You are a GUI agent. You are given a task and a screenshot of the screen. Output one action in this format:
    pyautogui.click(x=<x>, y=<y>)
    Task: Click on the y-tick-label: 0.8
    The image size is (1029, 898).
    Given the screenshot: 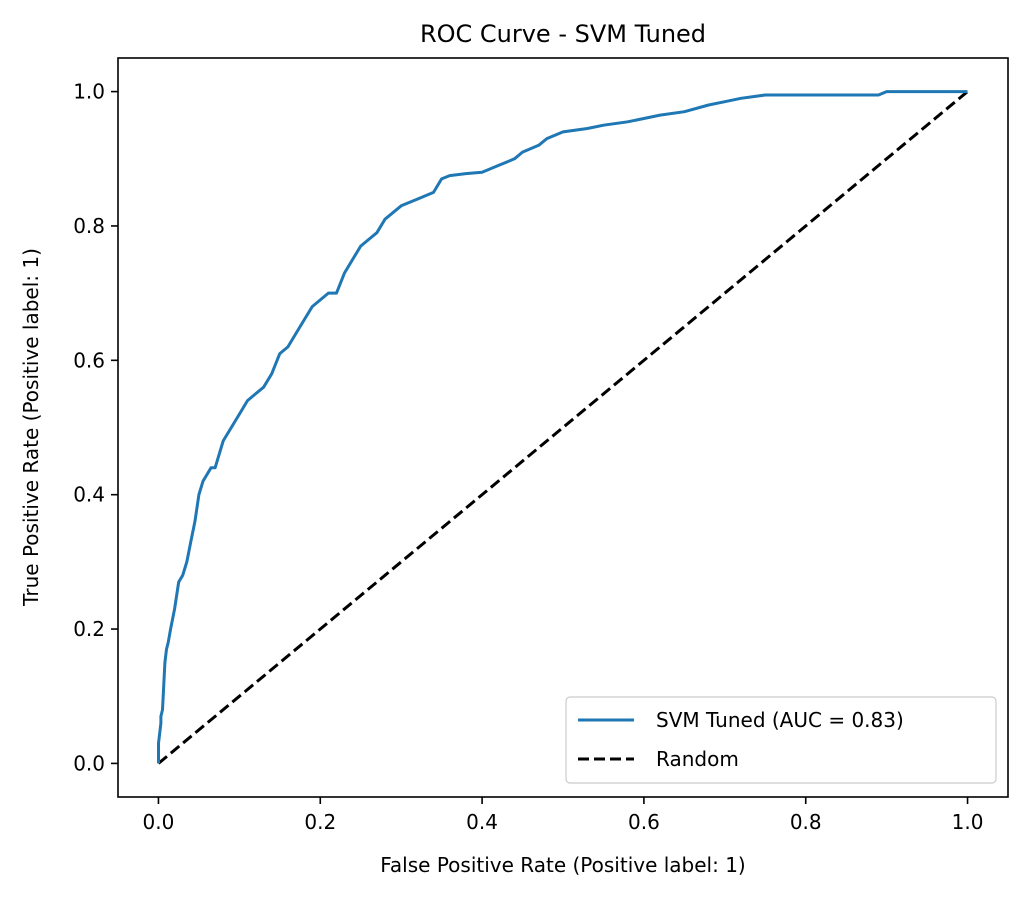 What is the action you would take?
    pyautogui.click(x=89, y=226)
    